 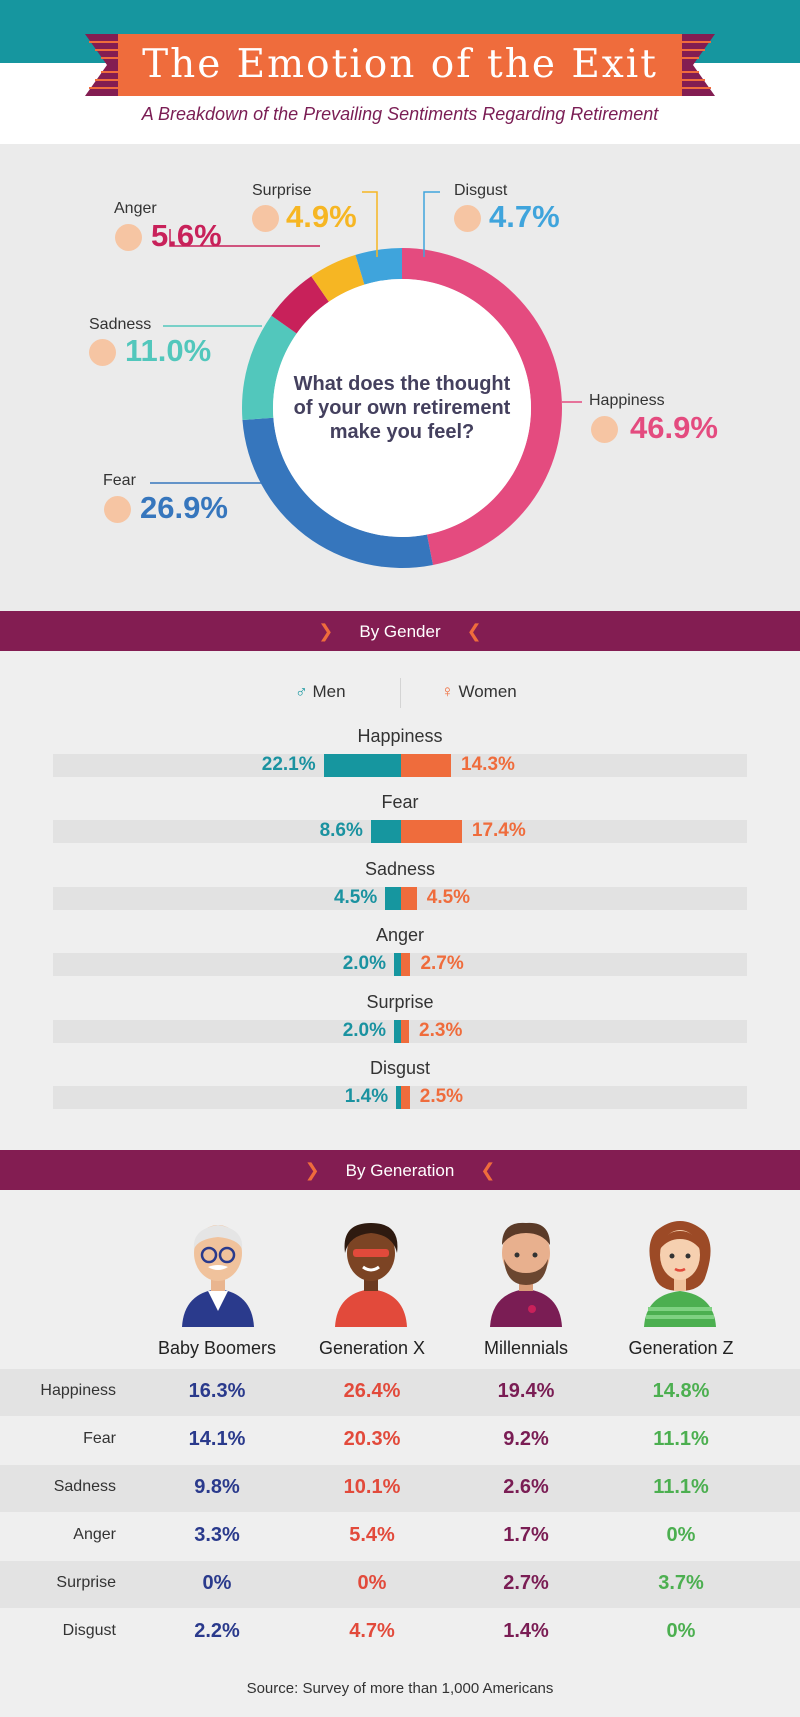 What do you see at coordinates (604, 429) in the screenshot?
I see `happy-face-icon` at bounding box center [604, 429].